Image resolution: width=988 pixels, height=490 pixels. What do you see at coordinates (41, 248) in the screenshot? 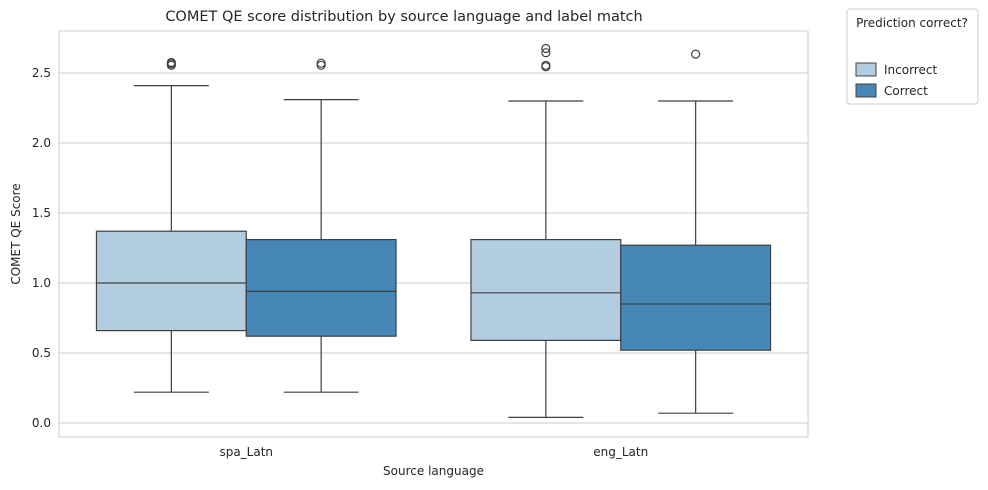
I see `y-tick-labels: 0.0 0.5 1.0 1.5 2.0 2.5` at bounding box center [41, 248].